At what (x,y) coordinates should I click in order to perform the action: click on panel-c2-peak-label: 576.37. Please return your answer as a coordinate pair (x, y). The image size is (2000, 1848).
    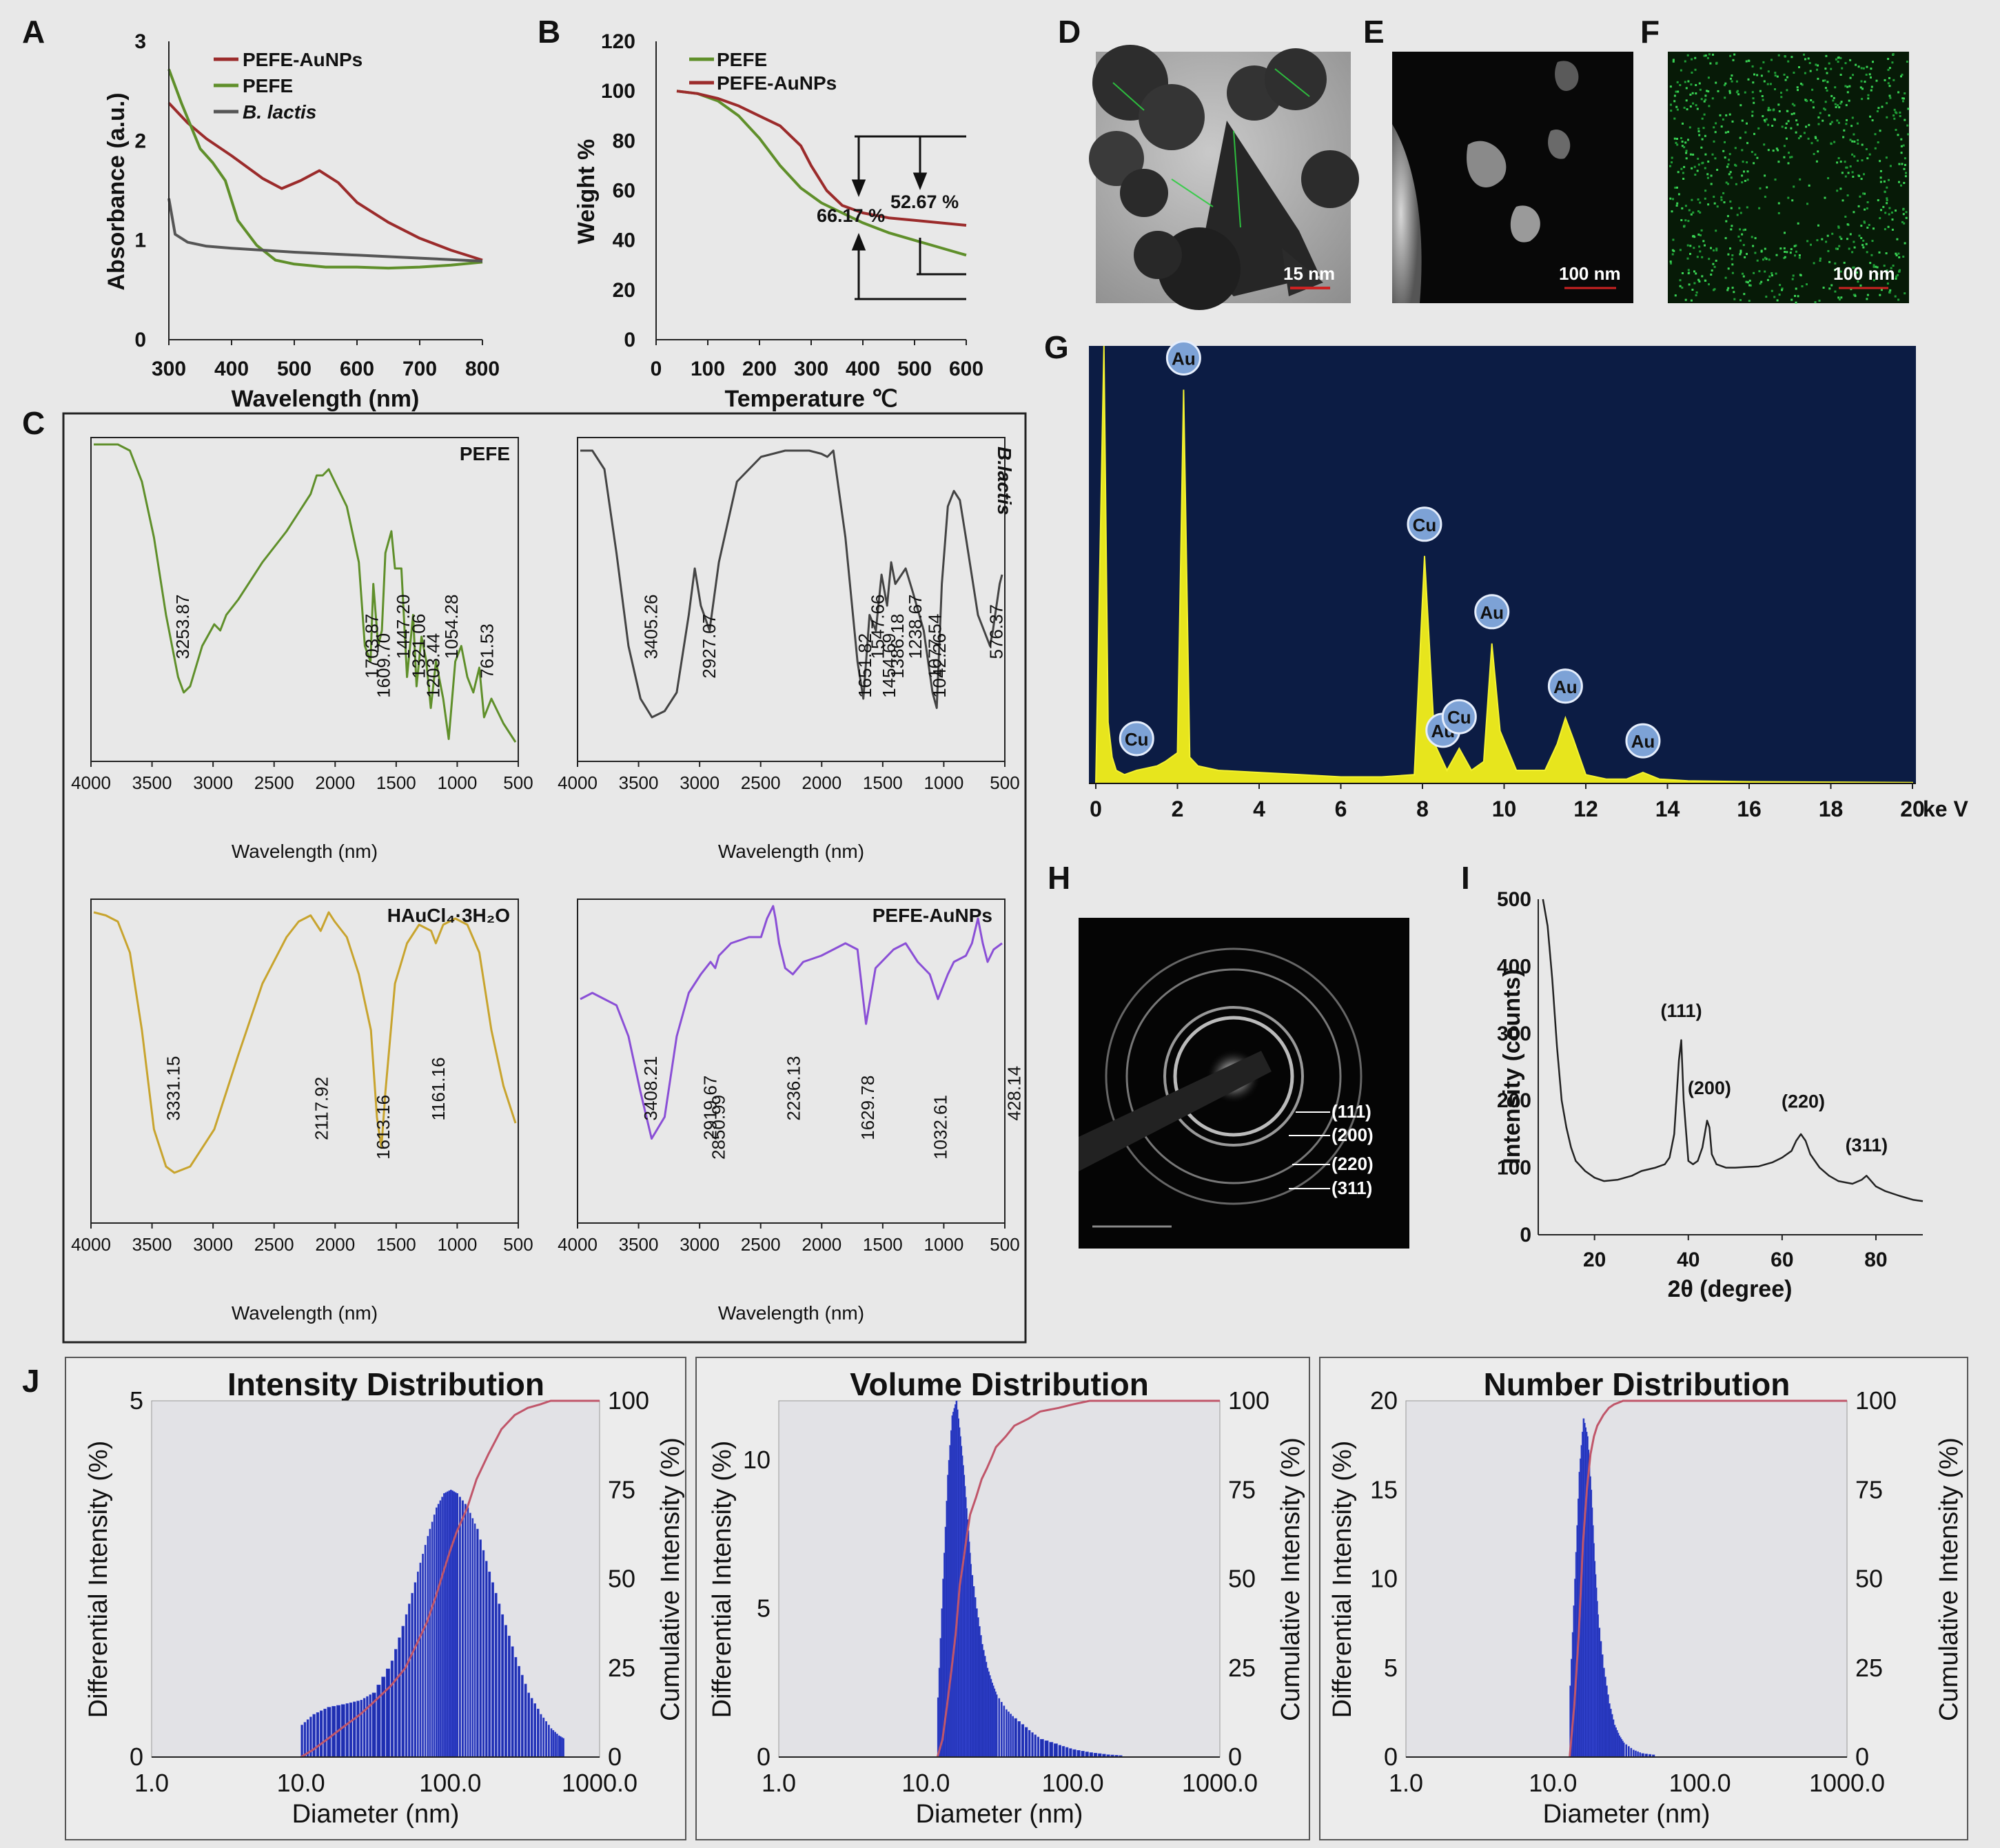
    Looking at the image, I should click on (997, 631).